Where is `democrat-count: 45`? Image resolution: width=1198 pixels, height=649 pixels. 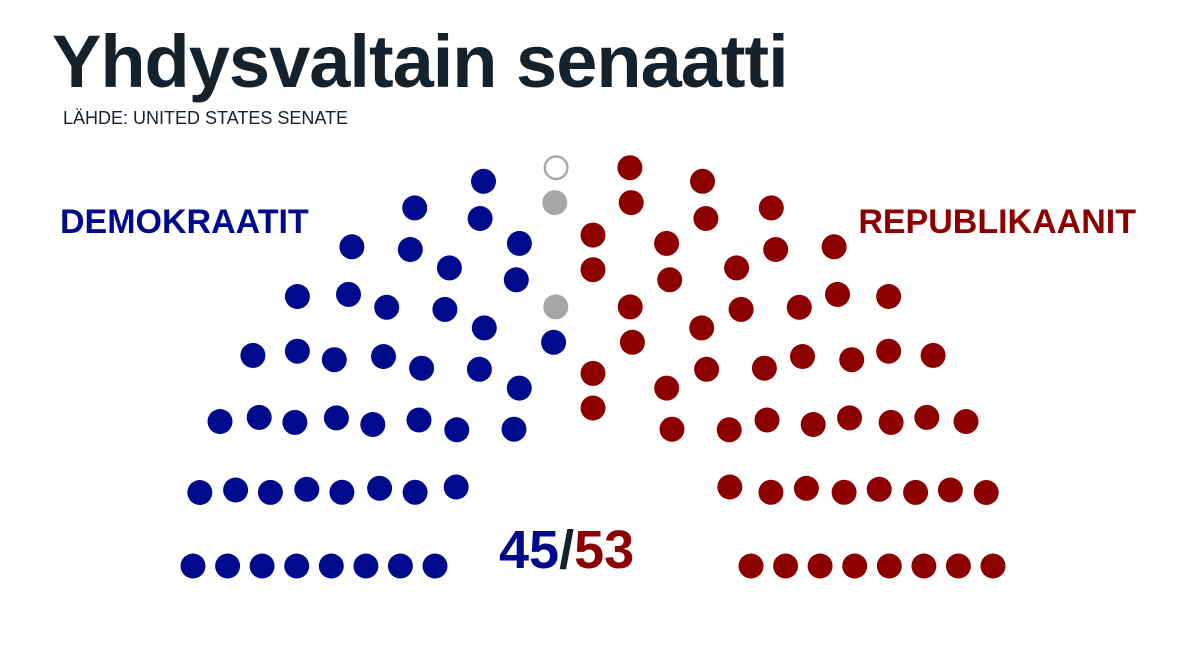 democrat-count: 45 is located at coordinates (529, 550).